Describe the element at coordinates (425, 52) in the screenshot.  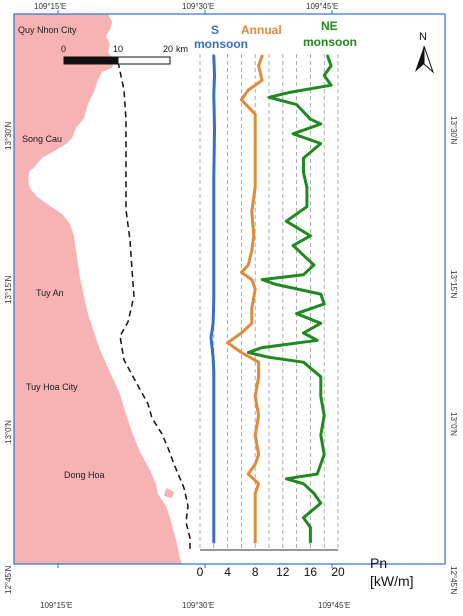
I see `north-arrow-icon: N` at that location.